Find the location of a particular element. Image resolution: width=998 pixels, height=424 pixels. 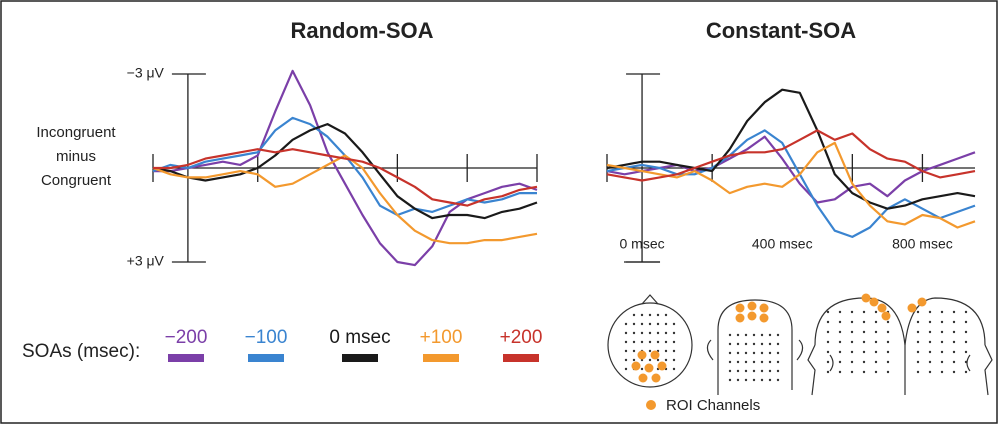

legend-label: +100 is located at coordinates (441, 337).